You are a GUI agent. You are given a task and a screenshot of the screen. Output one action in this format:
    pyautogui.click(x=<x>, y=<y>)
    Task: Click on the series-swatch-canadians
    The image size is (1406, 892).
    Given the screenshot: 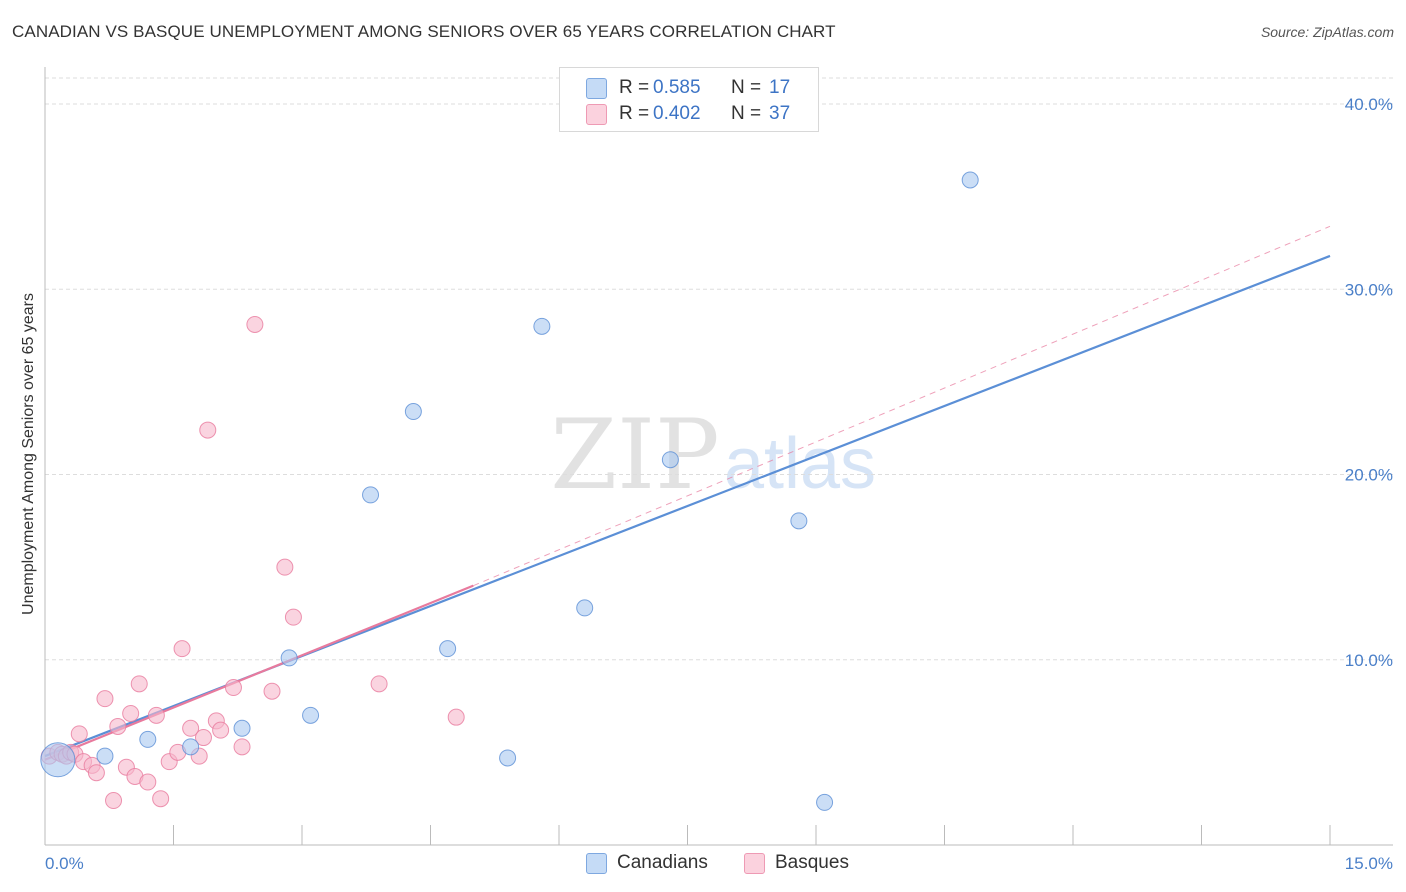 What is the action you would take?
    pyautogui.click(x=596, y=863)
    